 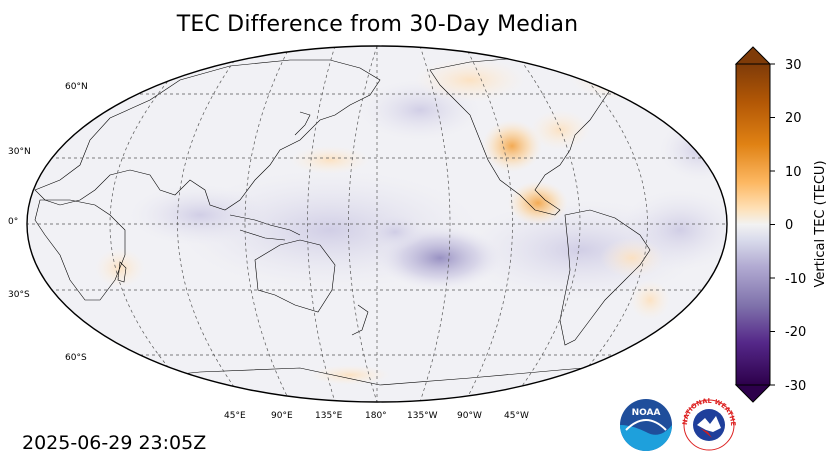 I want to click on lat-label-30n: 30°N, so click(x=19, y=152).